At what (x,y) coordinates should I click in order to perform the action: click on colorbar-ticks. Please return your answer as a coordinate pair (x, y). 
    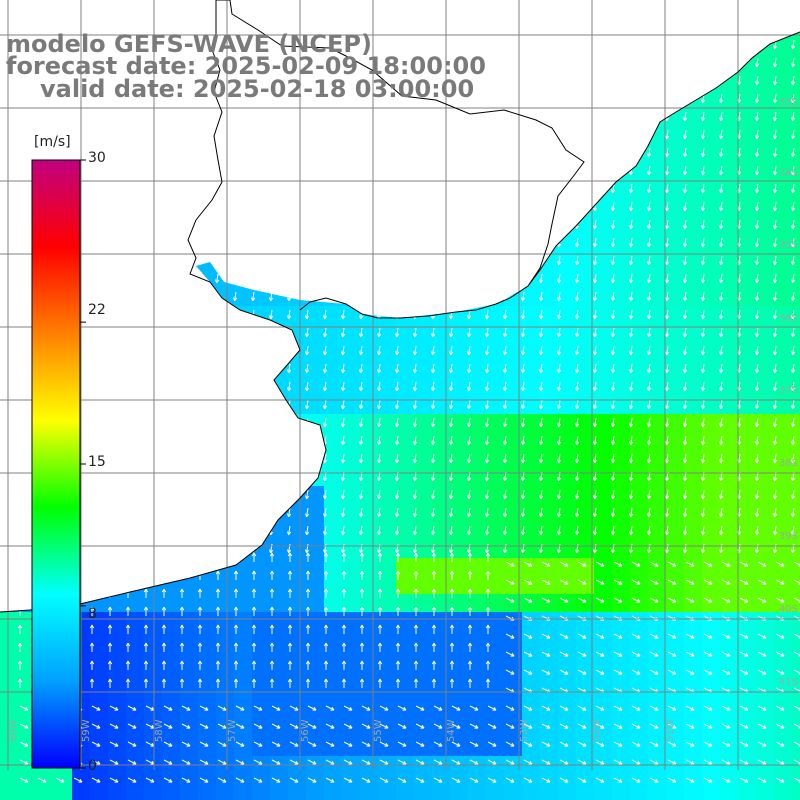
    Looking at the image, I should click on (83, 464).